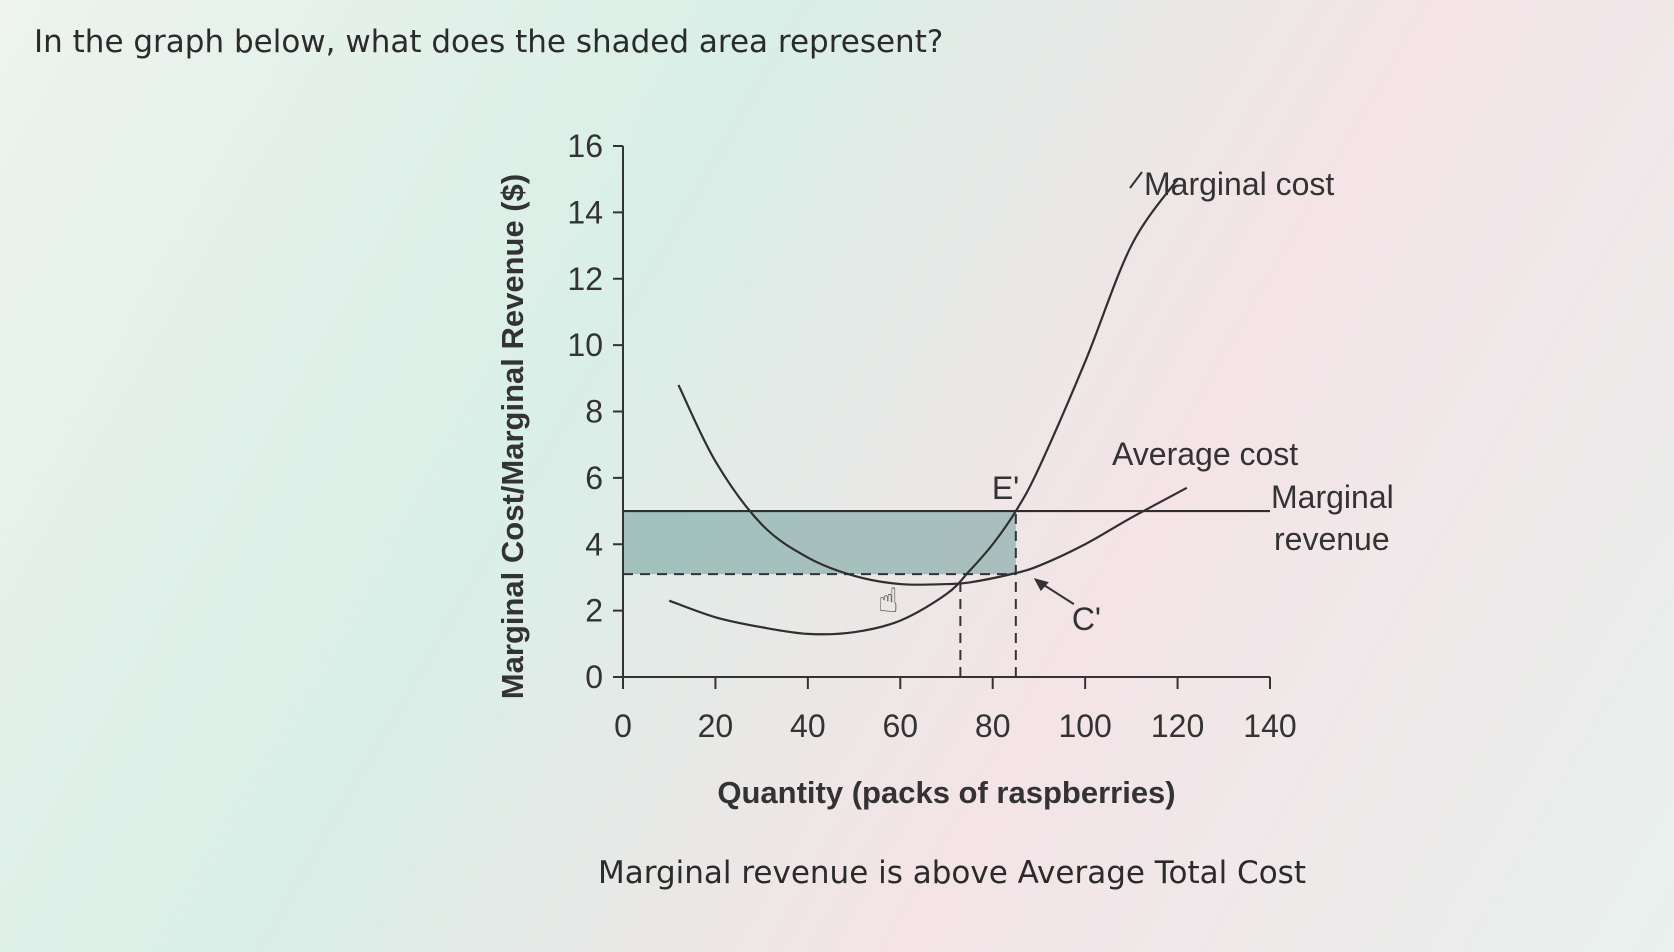  I want to click on y-tick-label: 4, so click(594, 544).